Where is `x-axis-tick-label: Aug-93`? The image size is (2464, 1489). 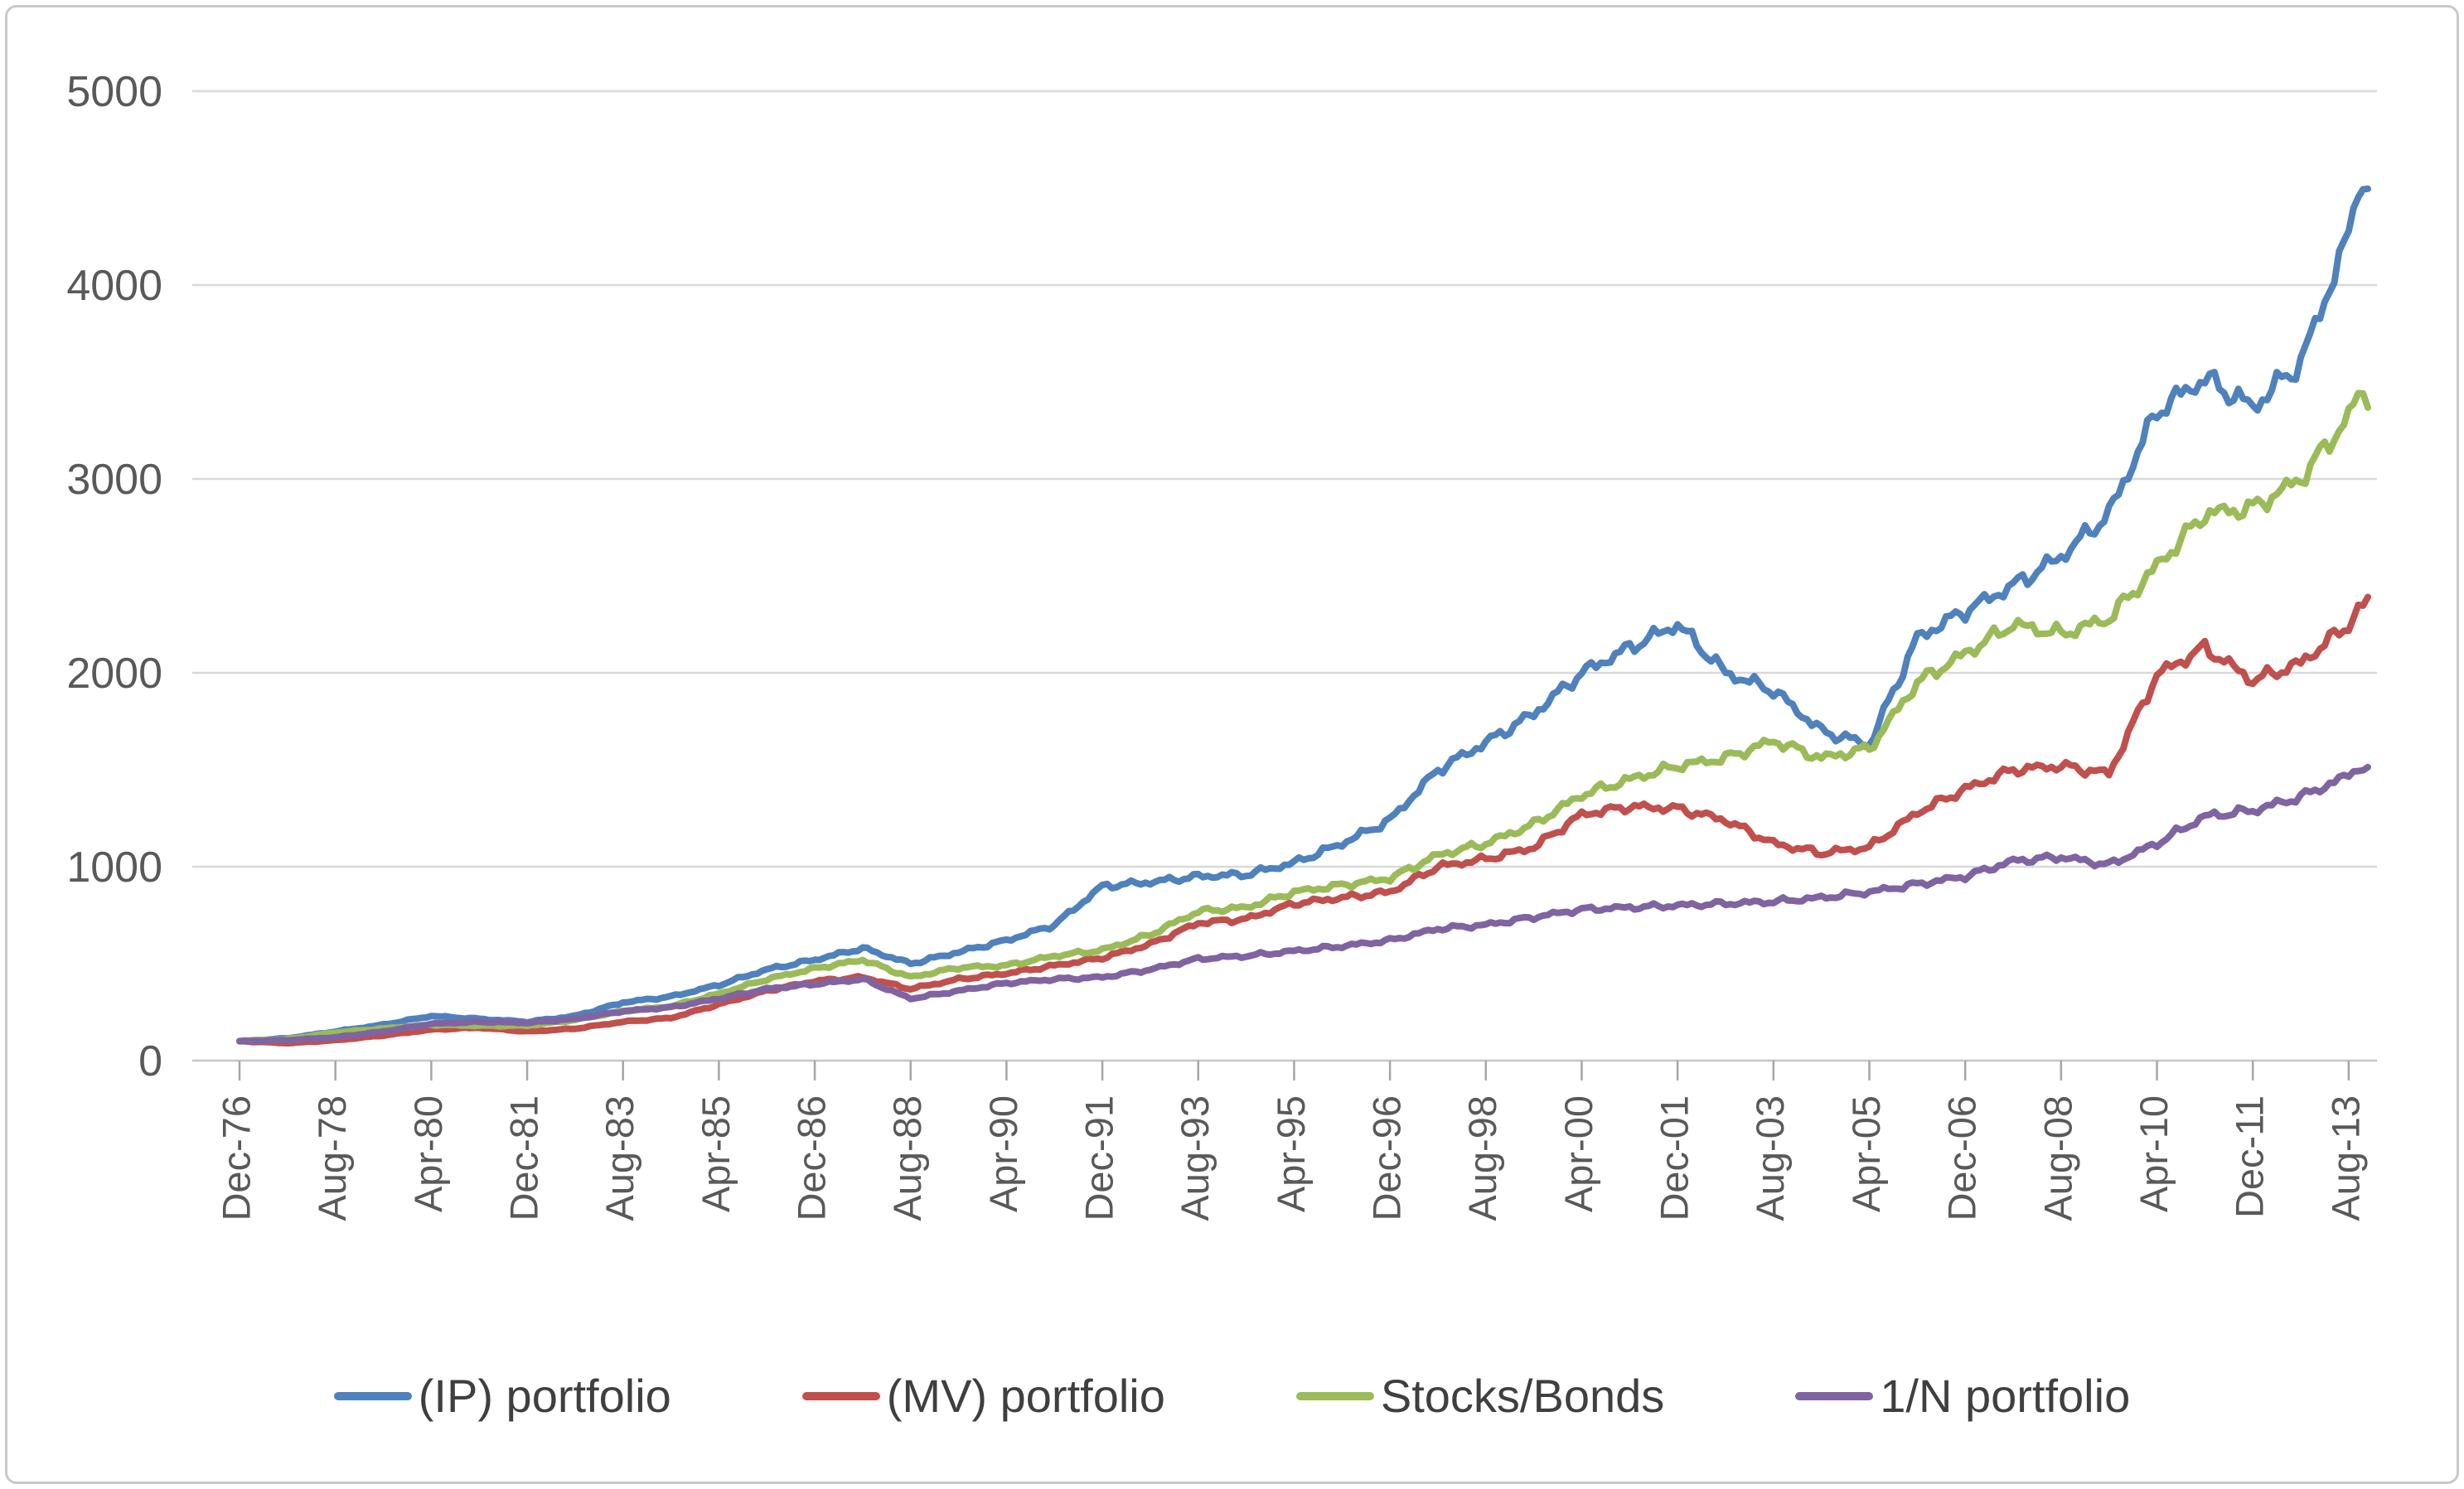
x-axis-tick-label: Aug-93 is located at coordinates (1195, 1158).